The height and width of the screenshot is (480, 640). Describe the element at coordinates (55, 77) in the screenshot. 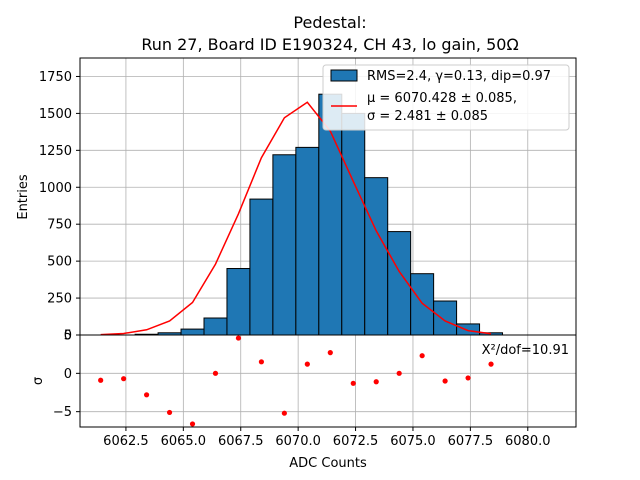

I see `histogram-y-tick-label: 1750` at that location.